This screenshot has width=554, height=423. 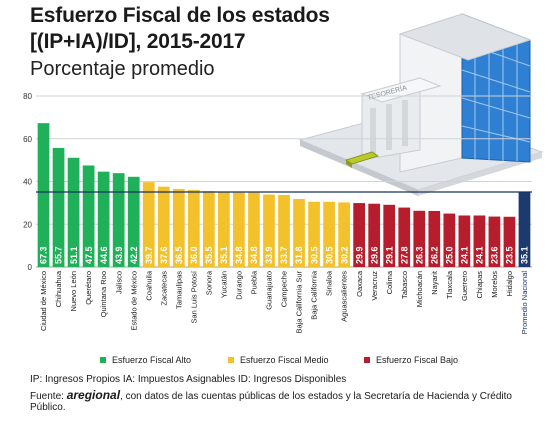 What do you see at coordinates (389, 255) in the screenshot?
I see `data-label: 29.1` at bounding box center [389, 255].